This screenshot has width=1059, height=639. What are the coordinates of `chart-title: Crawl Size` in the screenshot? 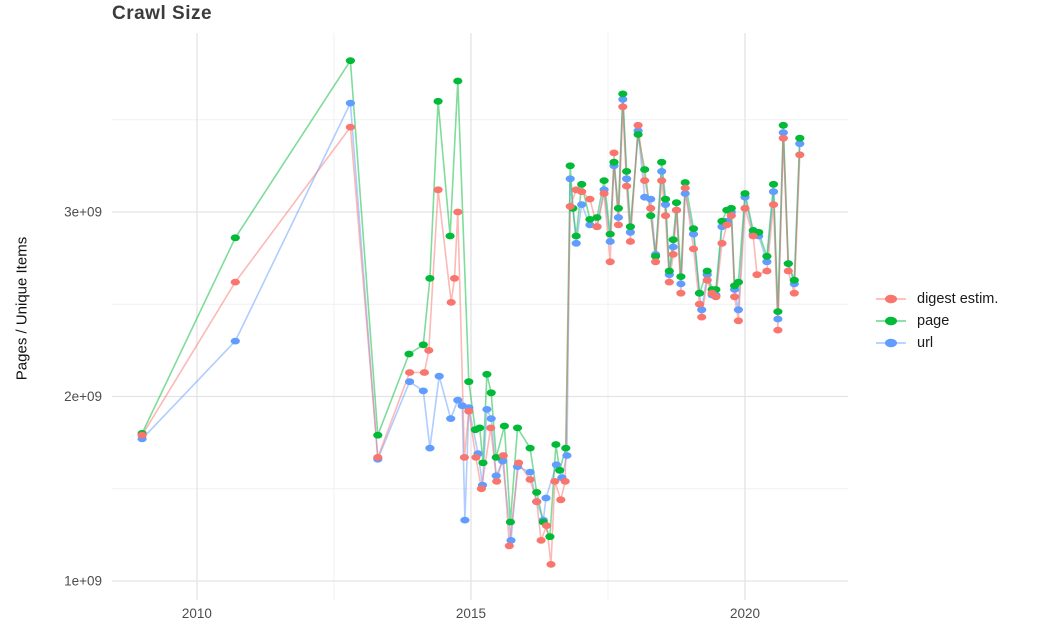 It's located at (162, 13).